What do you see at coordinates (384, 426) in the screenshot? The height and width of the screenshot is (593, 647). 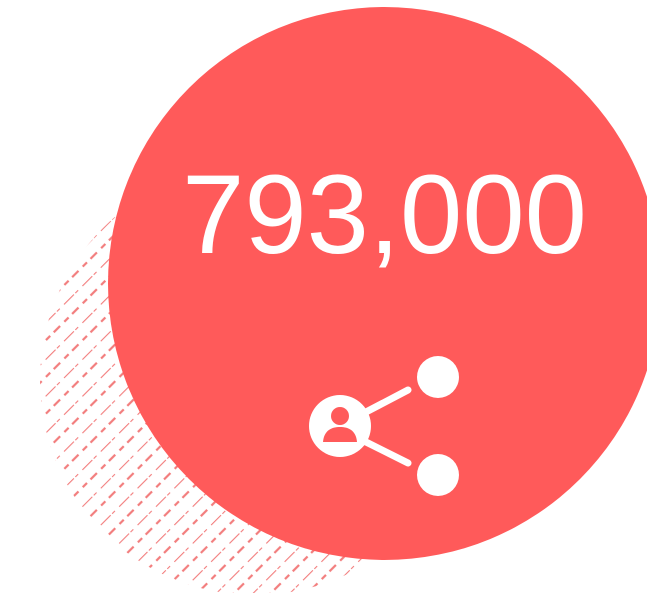 I see `user-share-icon` at bounding box center [384, 426].